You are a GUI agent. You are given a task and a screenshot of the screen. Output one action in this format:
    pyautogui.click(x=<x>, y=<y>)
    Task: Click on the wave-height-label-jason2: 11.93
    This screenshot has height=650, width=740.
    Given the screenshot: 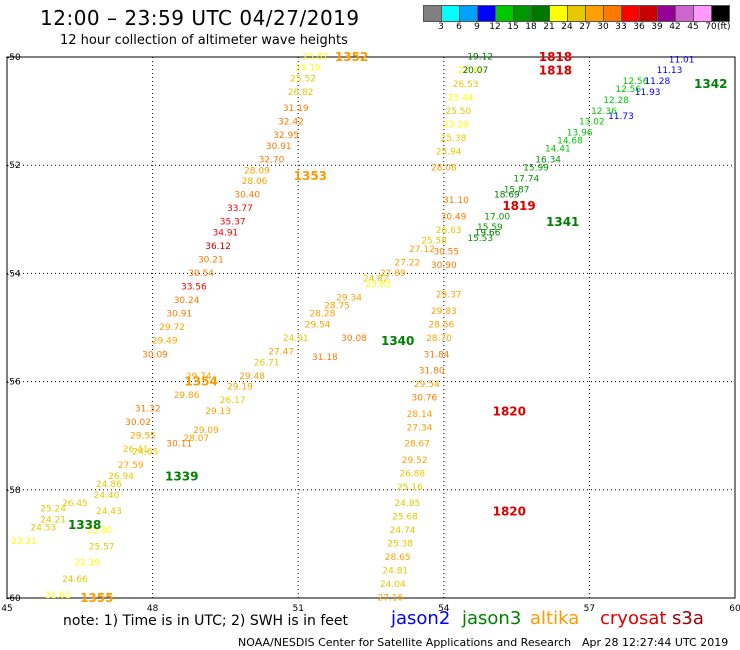 What is the action you would take?
    pyautogui.click(x=648, y=93)
    